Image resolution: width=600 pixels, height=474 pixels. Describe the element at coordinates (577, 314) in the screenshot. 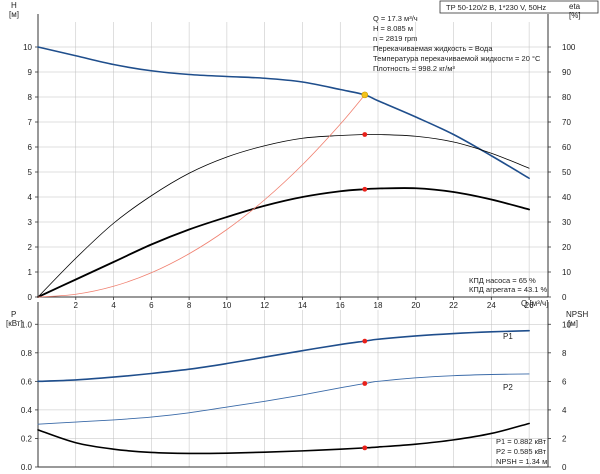

I see `npsh-axis-label: NPSH` at that location.